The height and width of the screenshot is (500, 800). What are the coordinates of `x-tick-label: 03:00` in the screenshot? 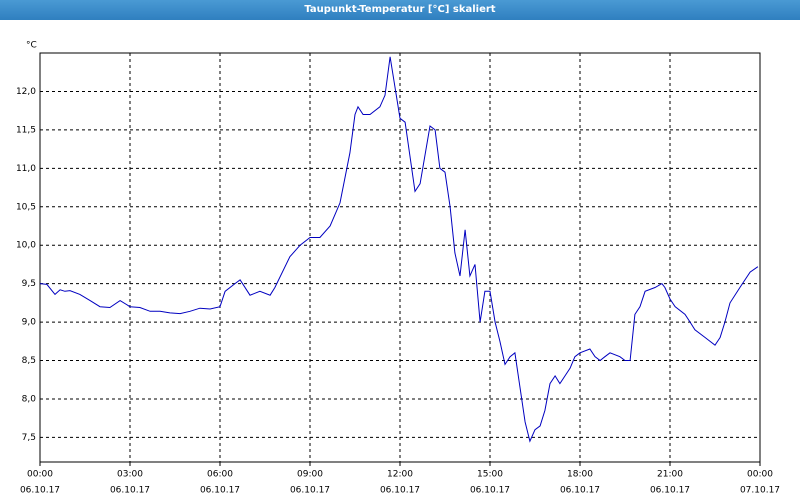 It's located at (130, 475).